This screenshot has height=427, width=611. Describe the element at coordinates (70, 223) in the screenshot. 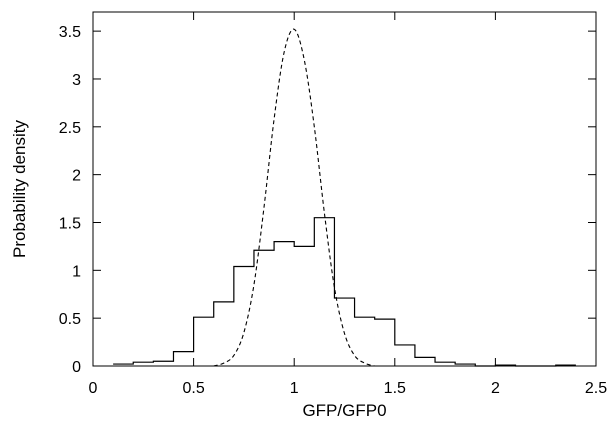

I see `y-tick-label: 1.5` at that location.